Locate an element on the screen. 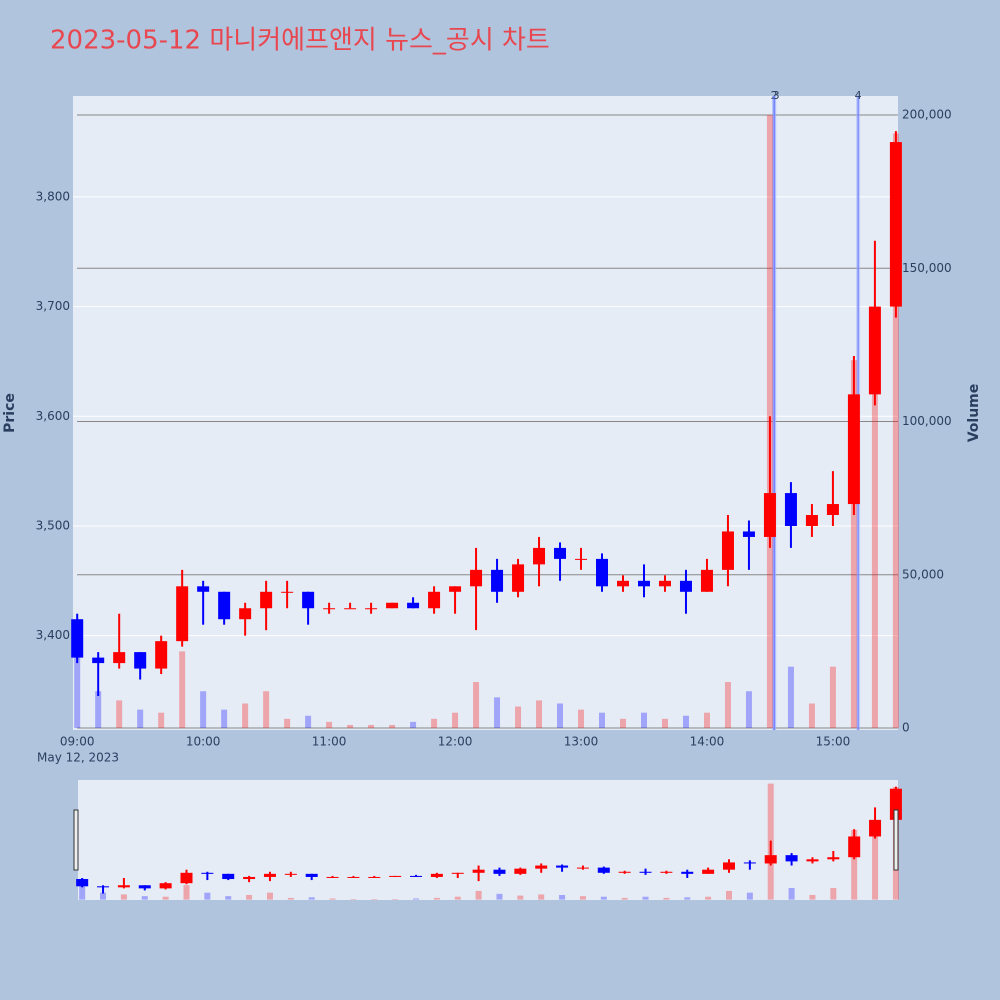 This screenshot has height=1000, width=1000. range-slider is located at coordinates (488, 840).